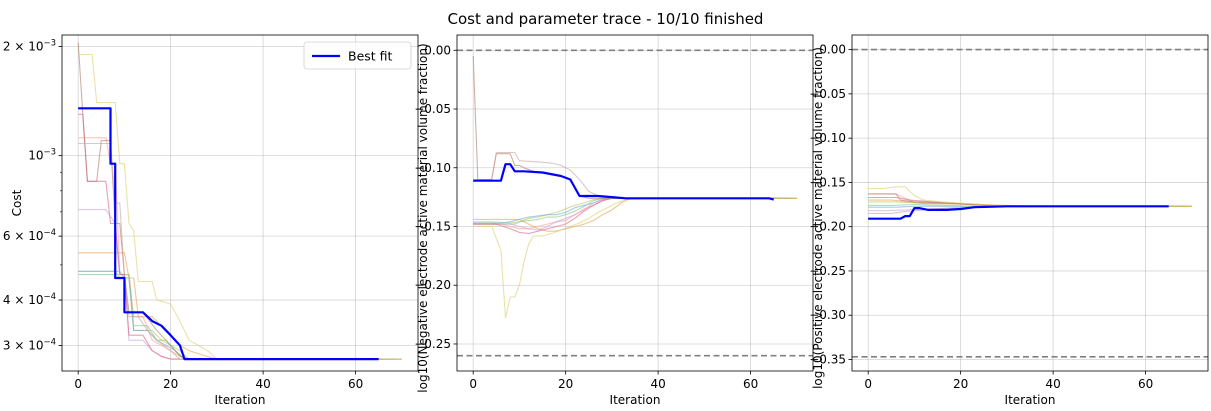 This screenshot has height=411, width=1211. What do you see at coordinates (17, 202) in the screenshot?
I see `y-axis-label: Cost` at bounding box center [17, 202].